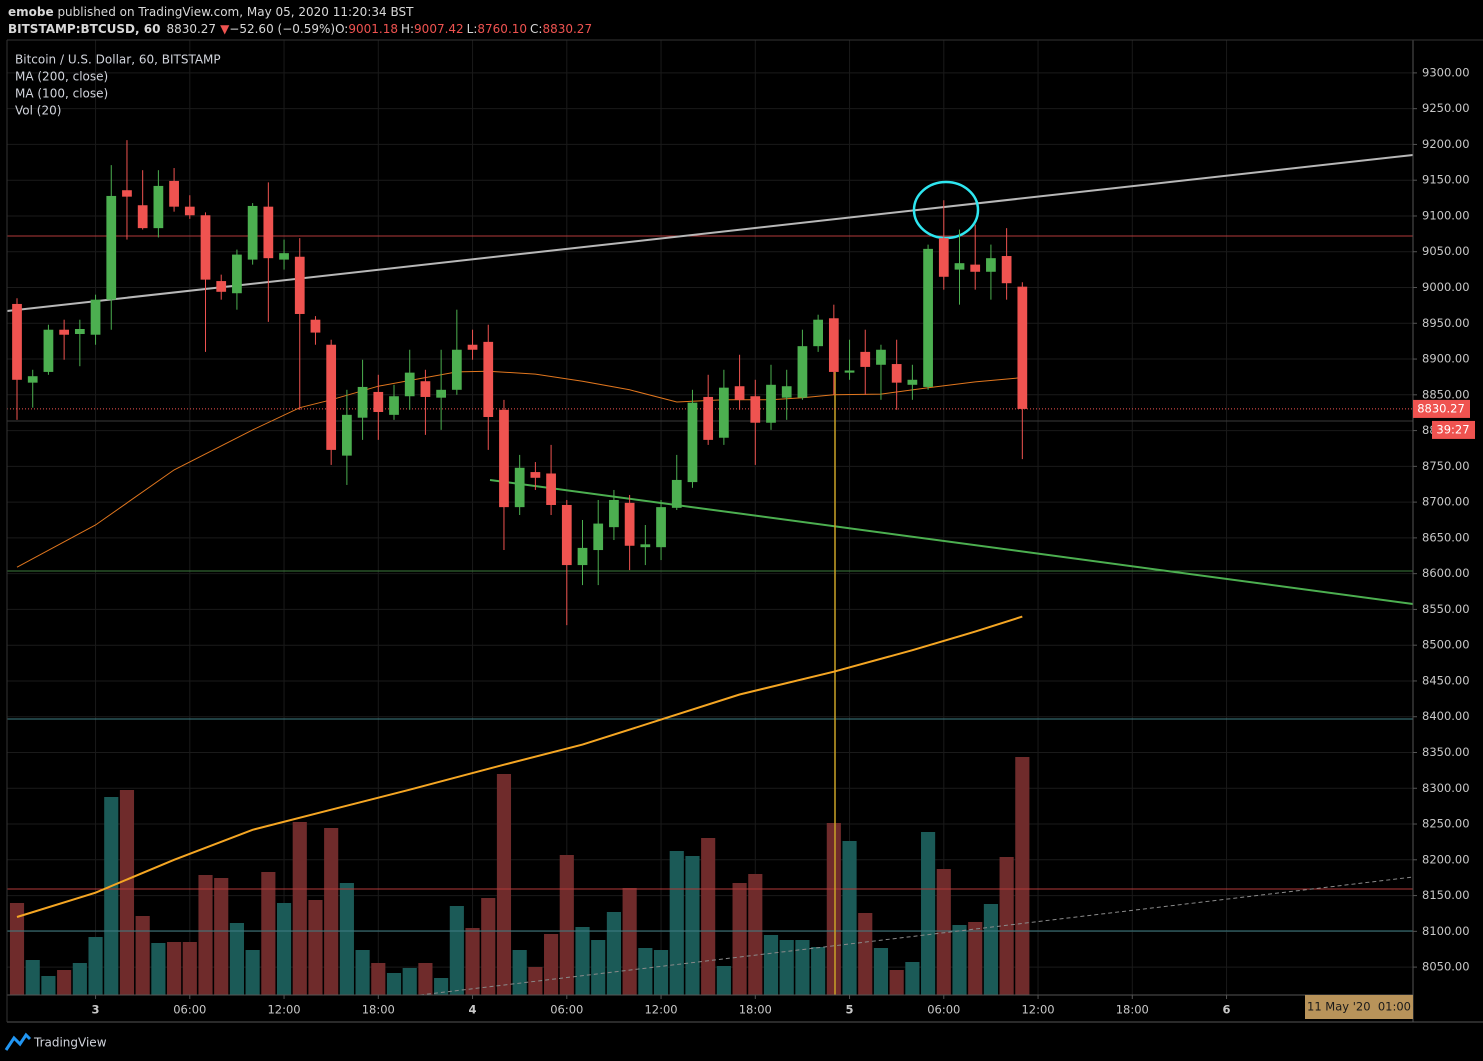  I want to click on last-price-label: 8830.27, so click(1441, 408).